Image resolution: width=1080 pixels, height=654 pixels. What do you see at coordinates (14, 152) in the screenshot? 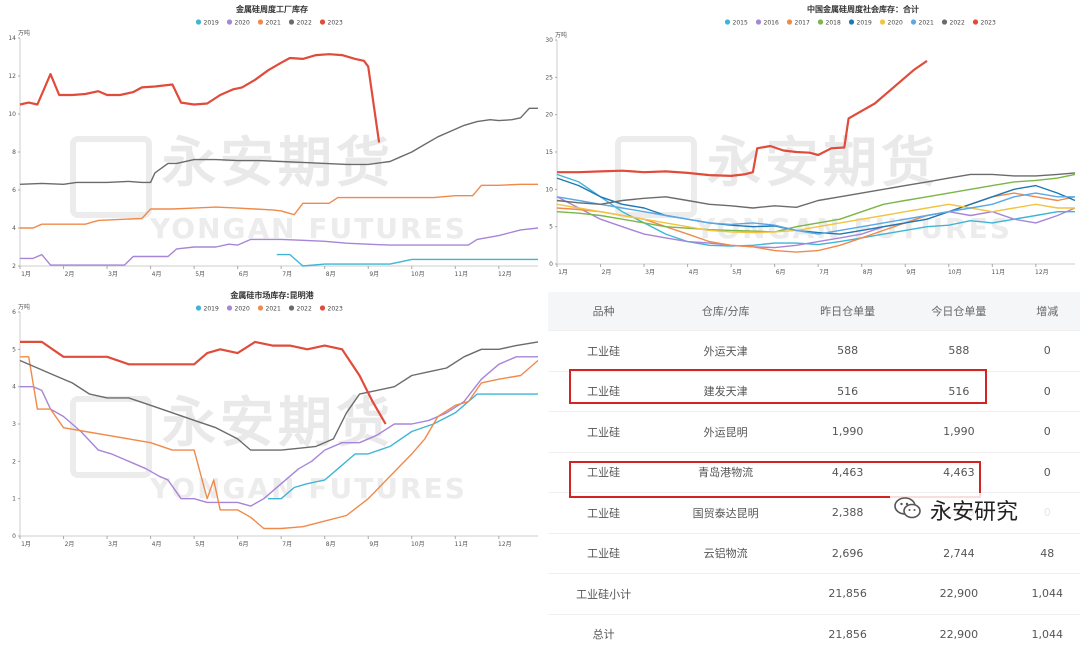
I see `y-tick-label: 8` at bounding box center [14, 152].